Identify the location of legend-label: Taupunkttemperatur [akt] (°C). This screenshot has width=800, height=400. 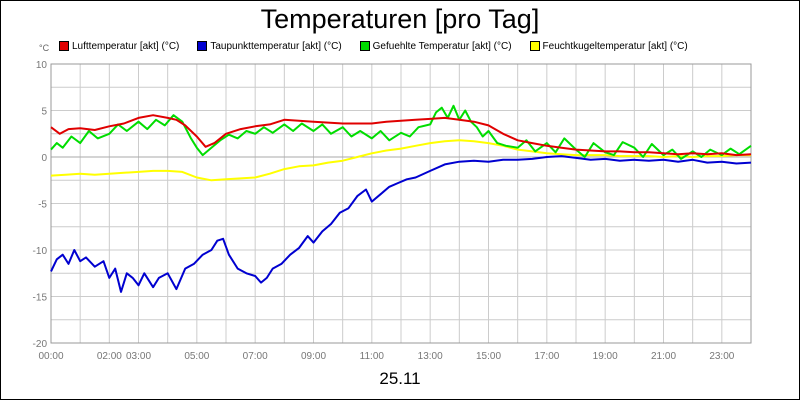
(276, 46).